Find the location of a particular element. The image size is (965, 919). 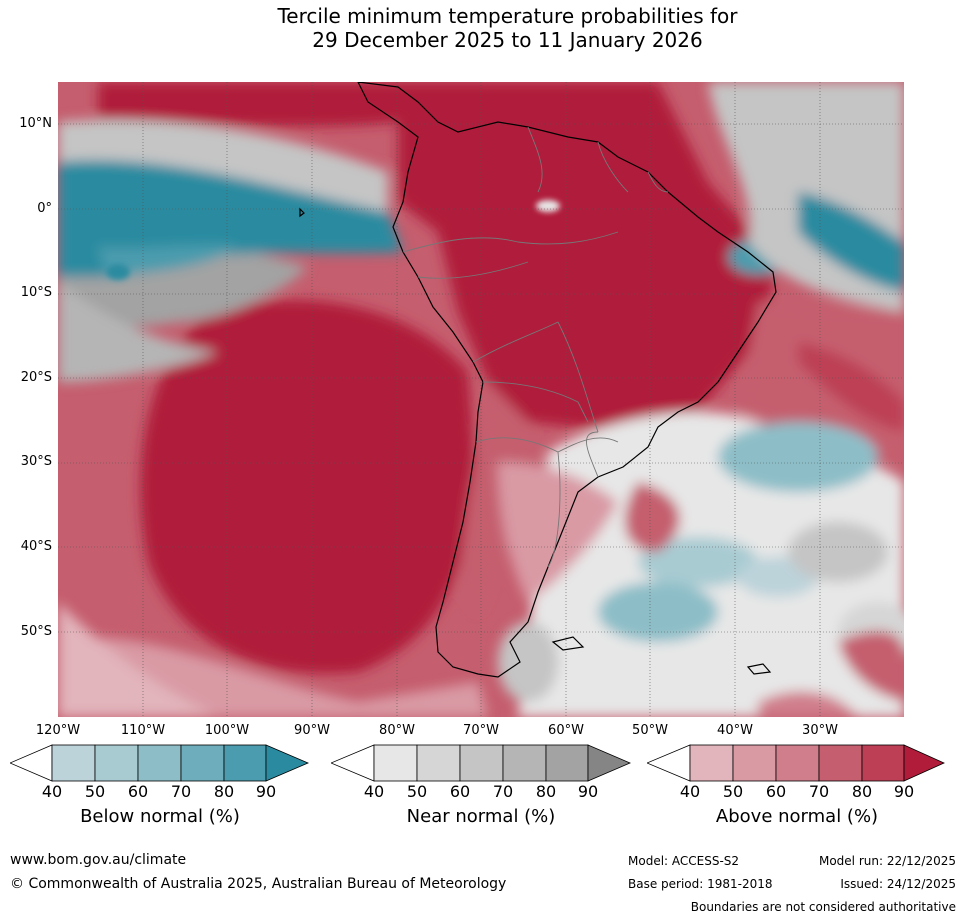

above-tick-60: 60 is located at coordinates (776, 791).